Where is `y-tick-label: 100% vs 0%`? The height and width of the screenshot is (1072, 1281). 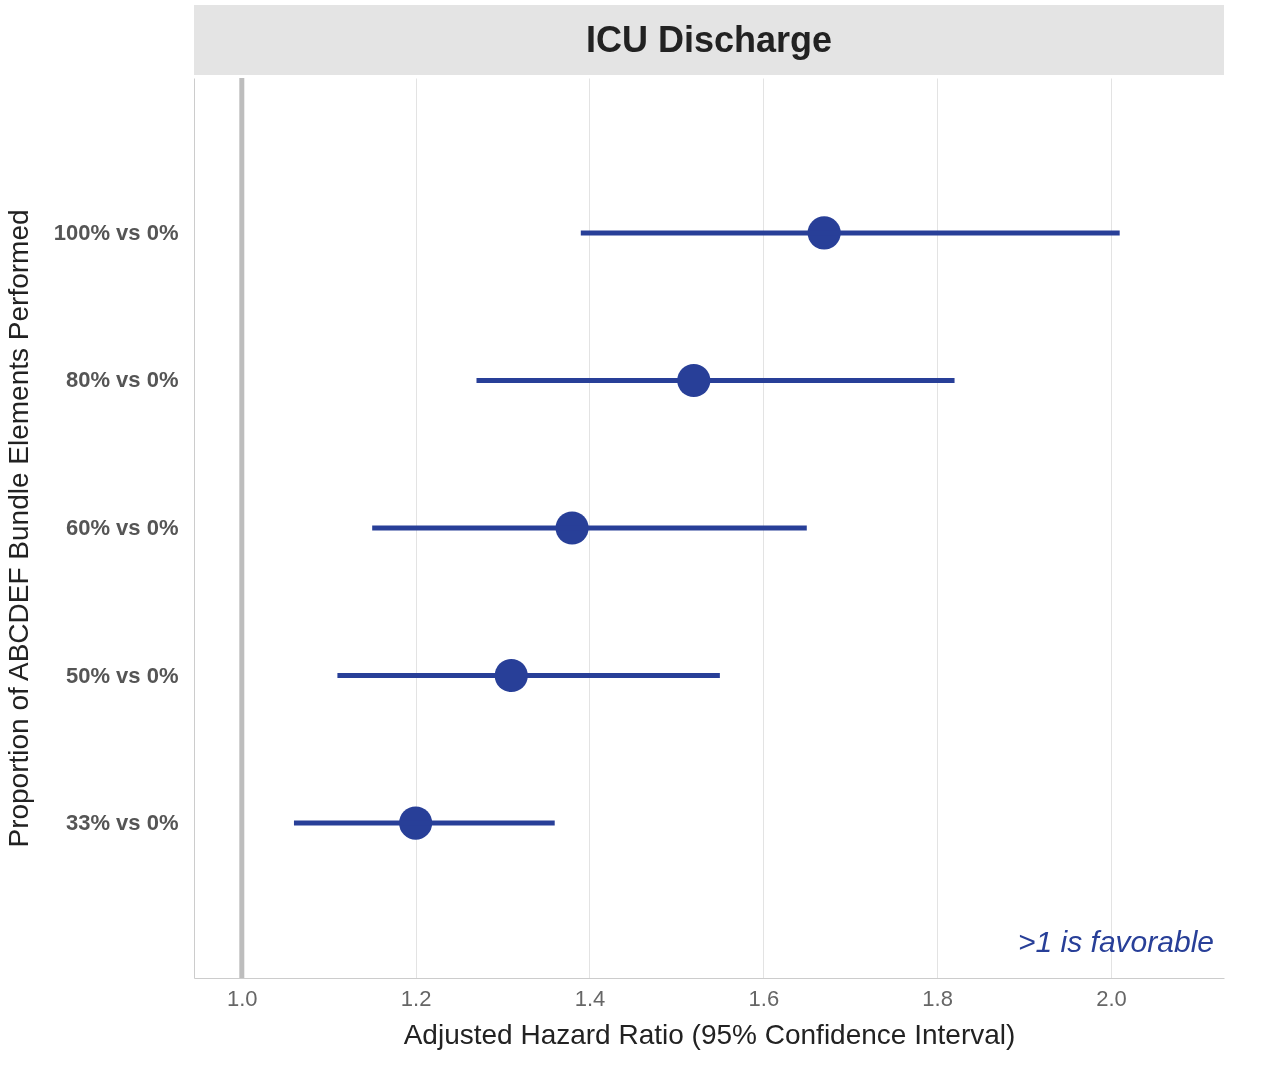 y-tick-label: 100% vs 0% is located at coordinates (116, 232).